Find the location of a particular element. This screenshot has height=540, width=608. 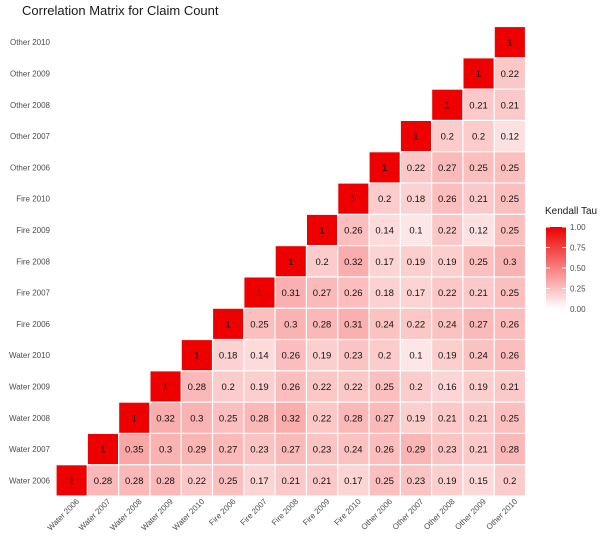

heatmap-cell-other-2008-other-2008: 1 is located at coordinates (447, 104).